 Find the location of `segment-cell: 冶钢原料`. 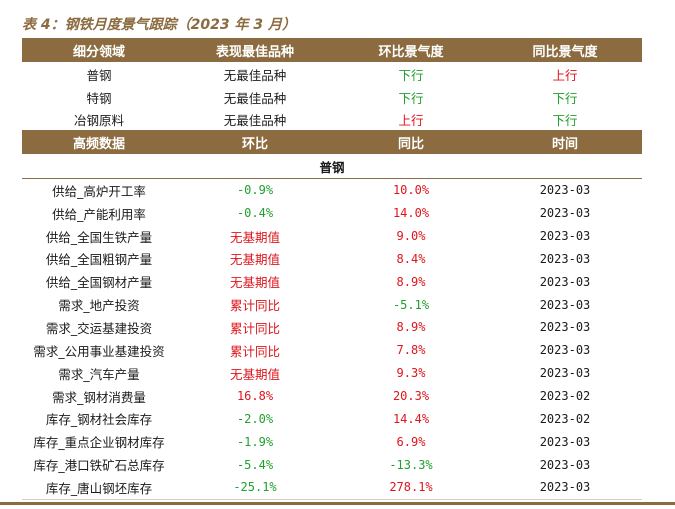

segment-cell: 冶钢原料 is located at coordinates (98, 120).